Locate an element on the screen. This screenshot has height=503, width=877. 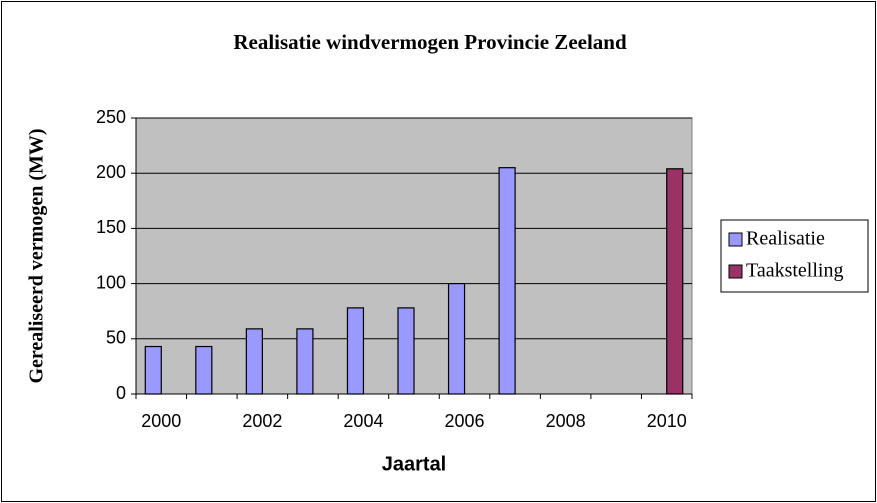
legend-label: Taakstelling is located at coordinates (794, 271).